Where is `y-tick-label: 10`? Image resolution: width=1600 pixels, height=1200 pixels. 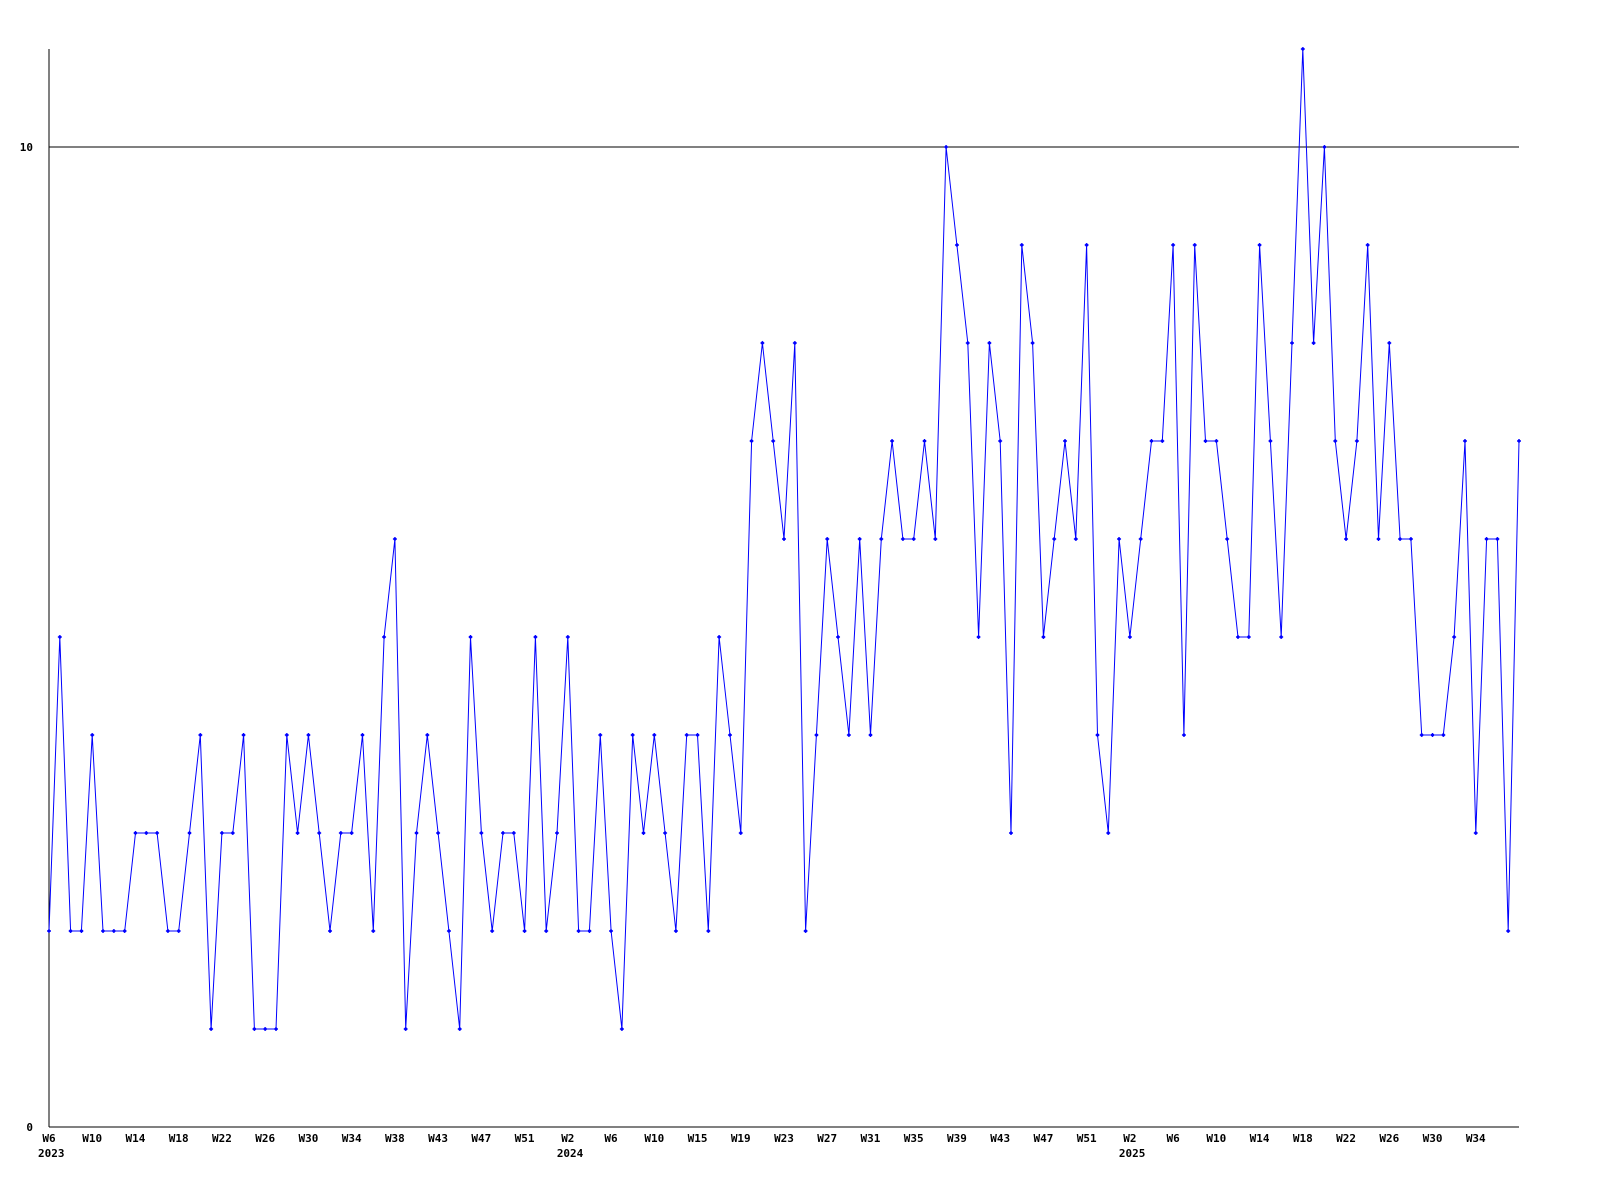
y-tick-label: 10 is located at coordinates (26, 147).